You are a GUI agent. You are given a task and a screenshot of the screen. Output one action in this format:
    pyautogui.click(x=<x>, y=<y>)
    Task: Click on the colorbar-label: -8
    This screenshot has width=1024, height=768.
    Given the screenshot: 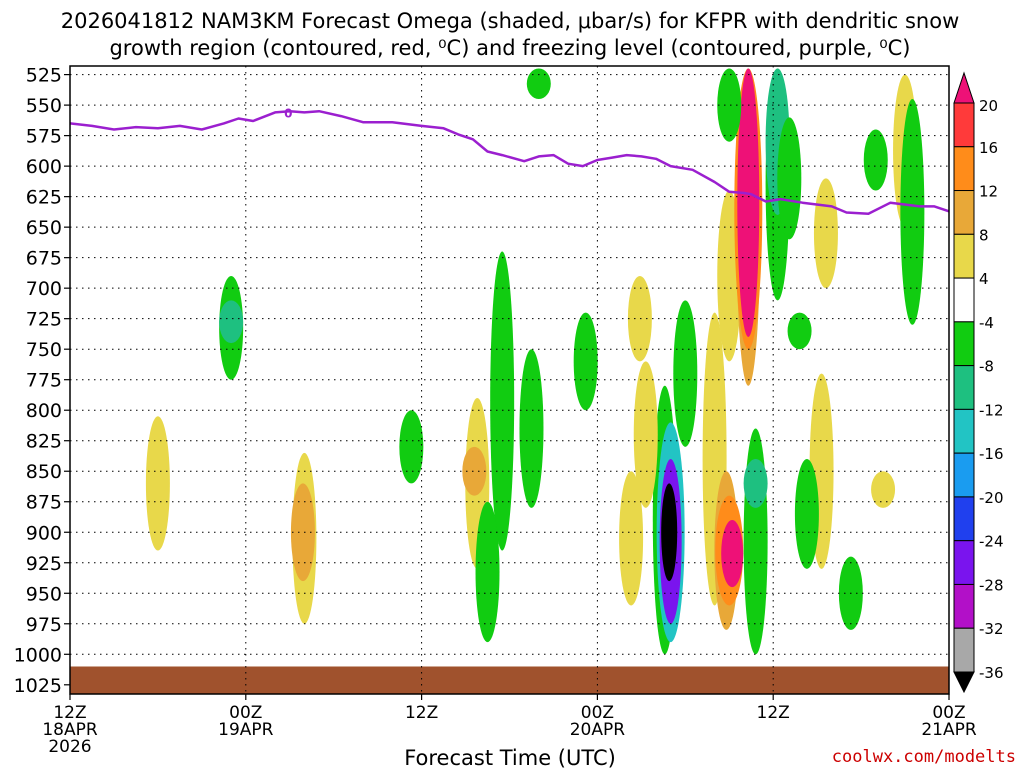 What is the action you would take?
    pyautogui.click(x=986, y=367)
    